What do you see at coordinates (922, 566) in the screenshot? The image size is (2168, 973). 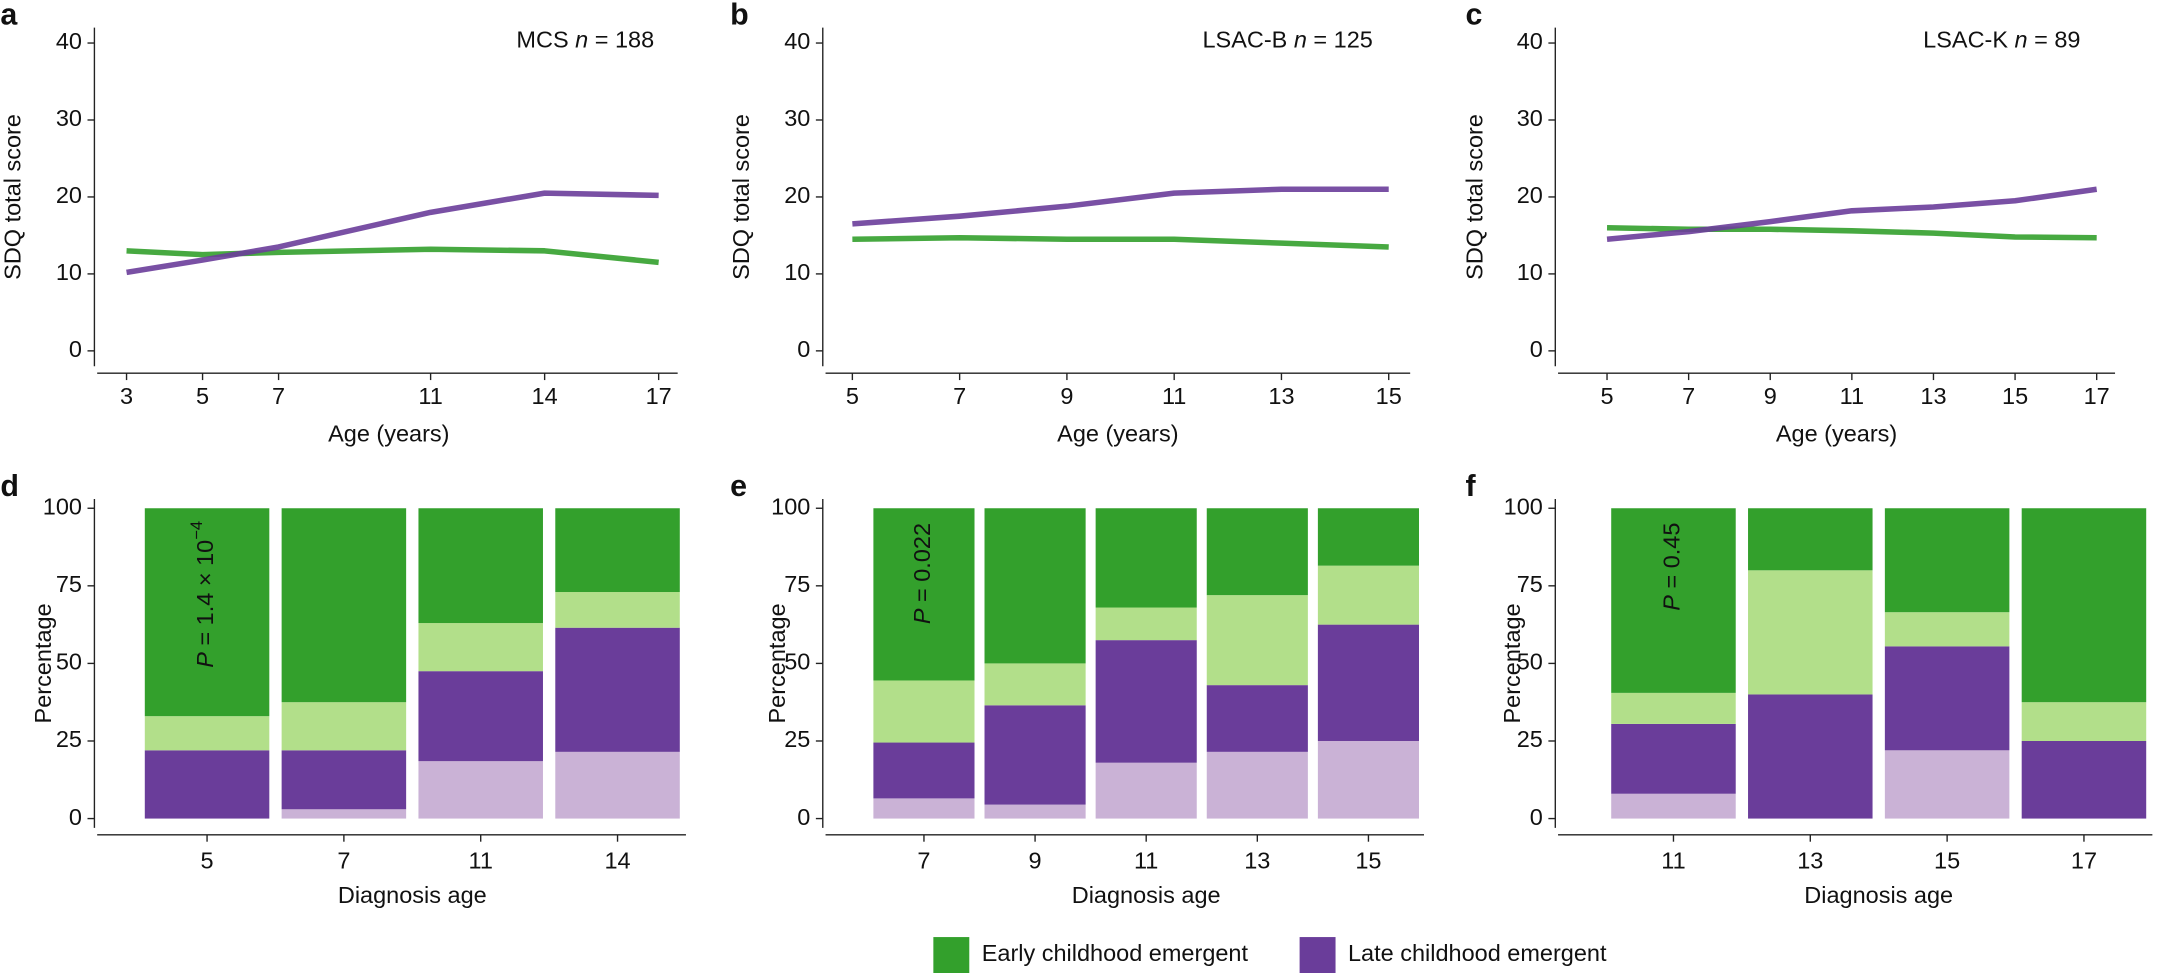 I see `p-value-part: = 0.022` at bounding box center [922, 566].